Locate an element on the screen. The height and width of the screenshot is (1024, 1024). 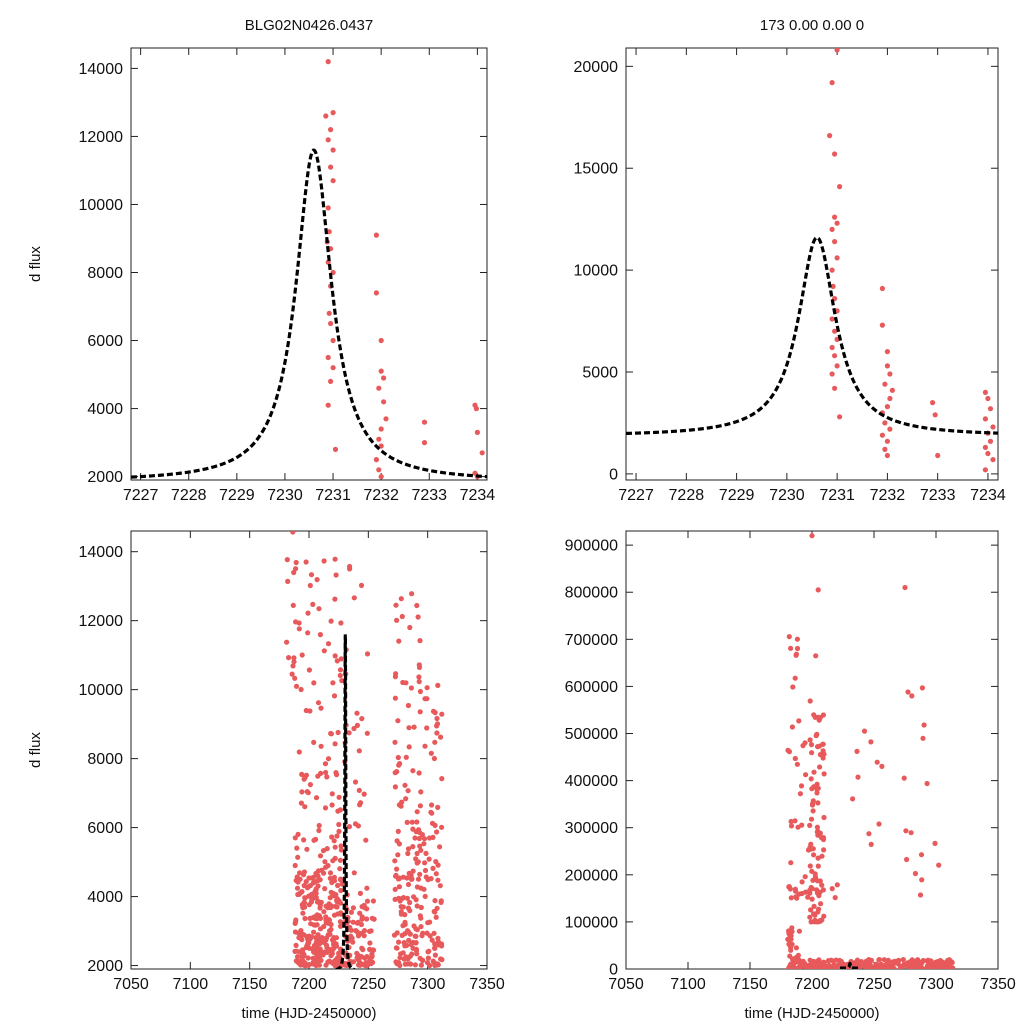
y-tick-label: 400000 is located at coordinates (591, 781).